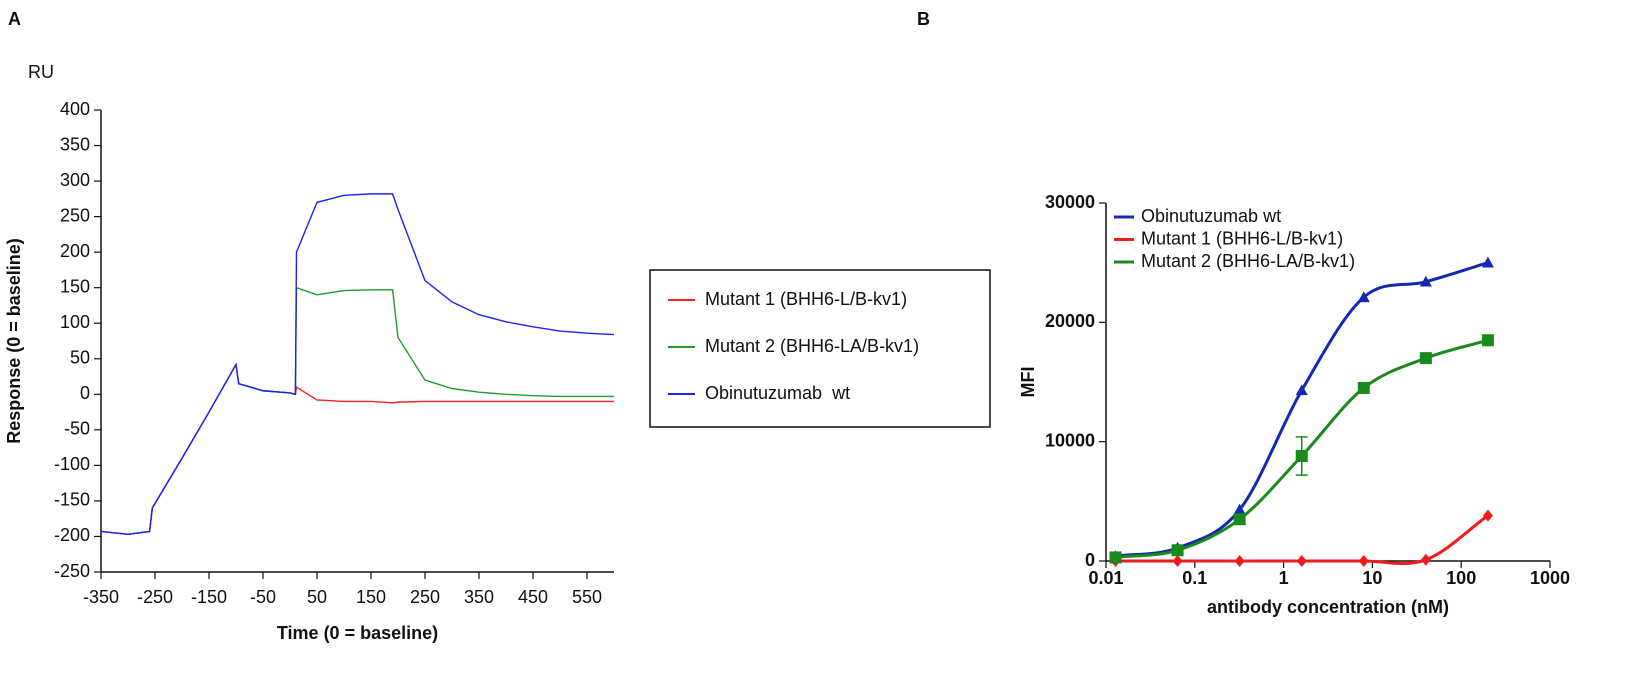 This screenshot has height=679, width=1640. Describe the element at coordinates (72, 571) in the screenshot. I see `y-tick-label: -250` at that location.